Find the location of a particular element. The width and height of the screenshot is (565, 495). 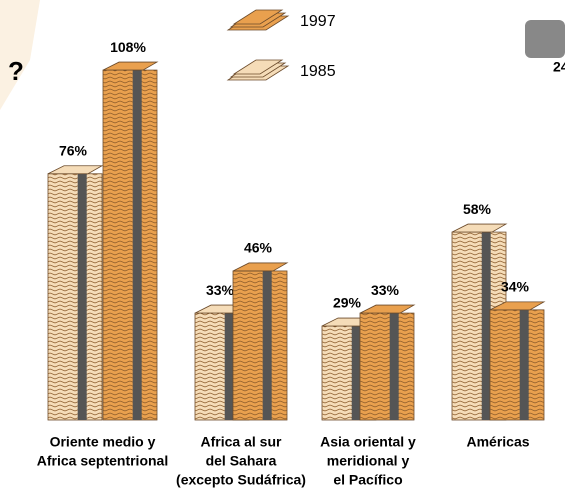

x-tick-label: del Sahara is located at coordinates (241, 461).